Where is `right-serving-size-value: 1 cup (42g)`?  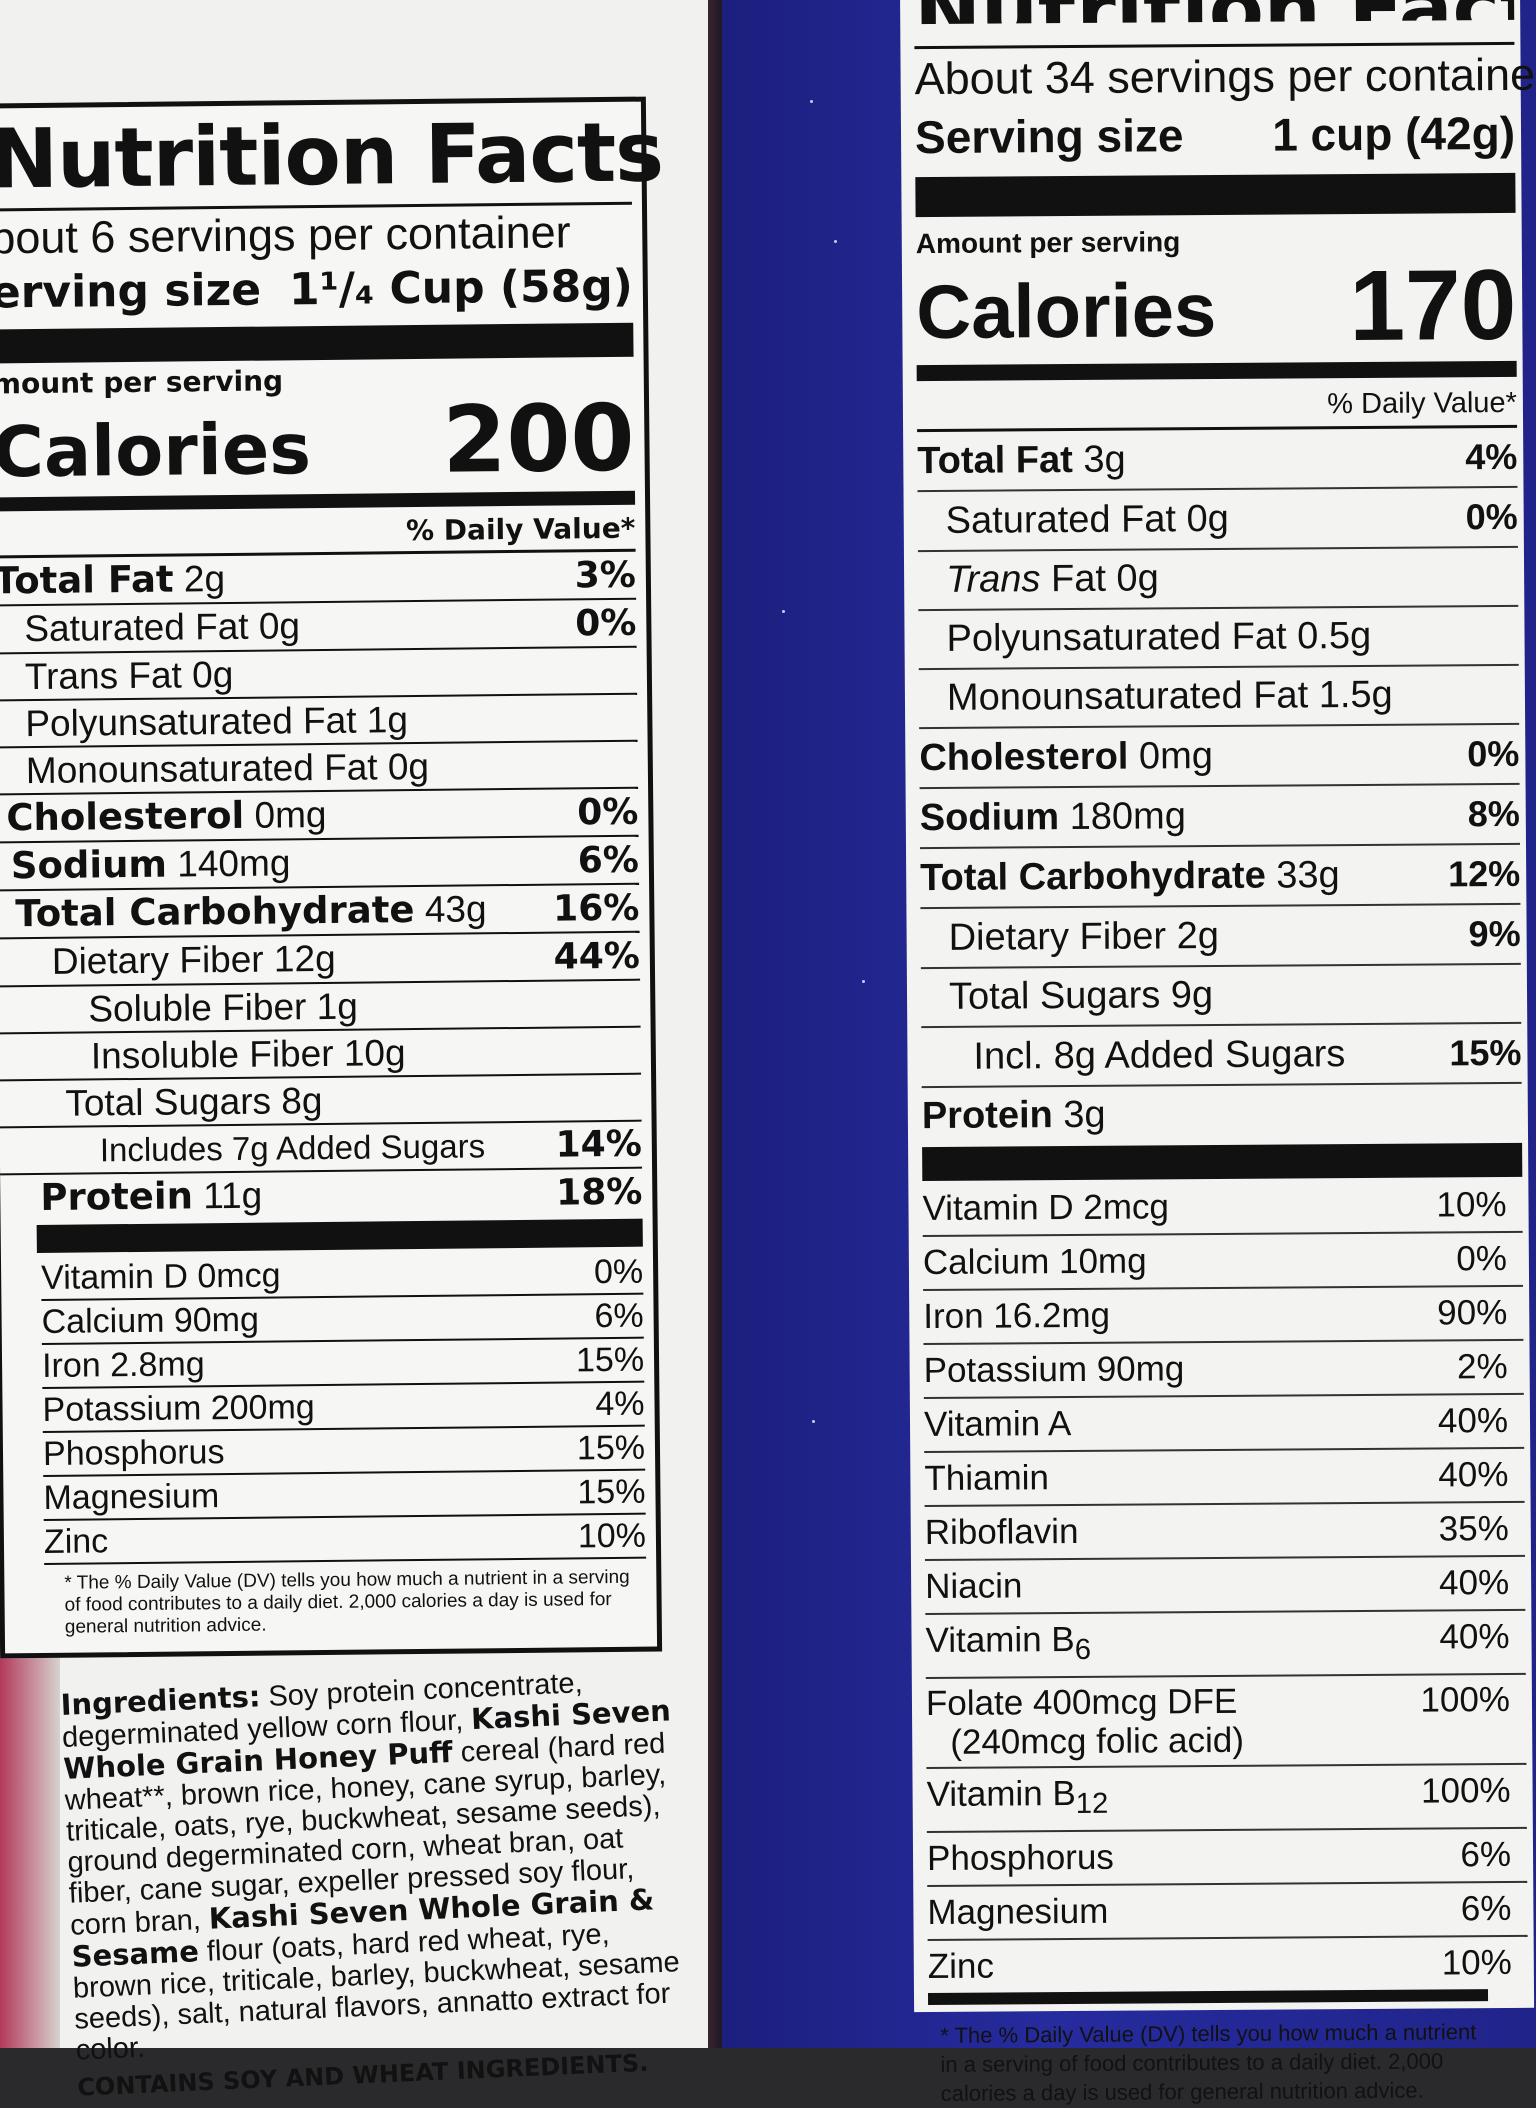 right-serving-size-value: 1 cup (42g) is located at coordinates (1394, 133).